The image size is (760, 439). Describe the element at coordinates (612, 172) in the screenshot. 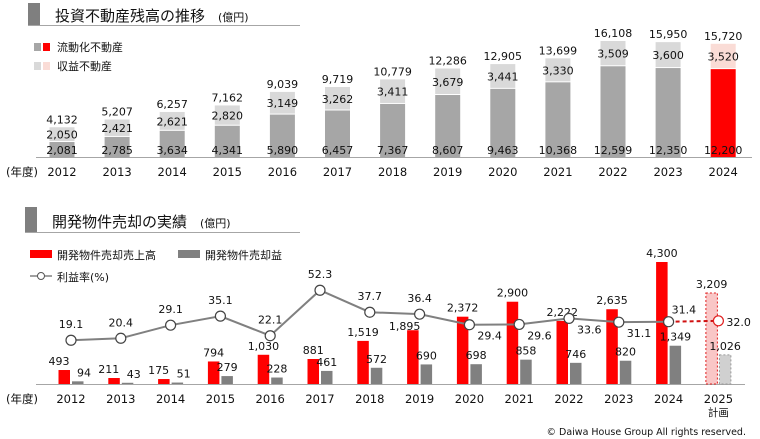

I see `xtick-2022: 2022` at that location.